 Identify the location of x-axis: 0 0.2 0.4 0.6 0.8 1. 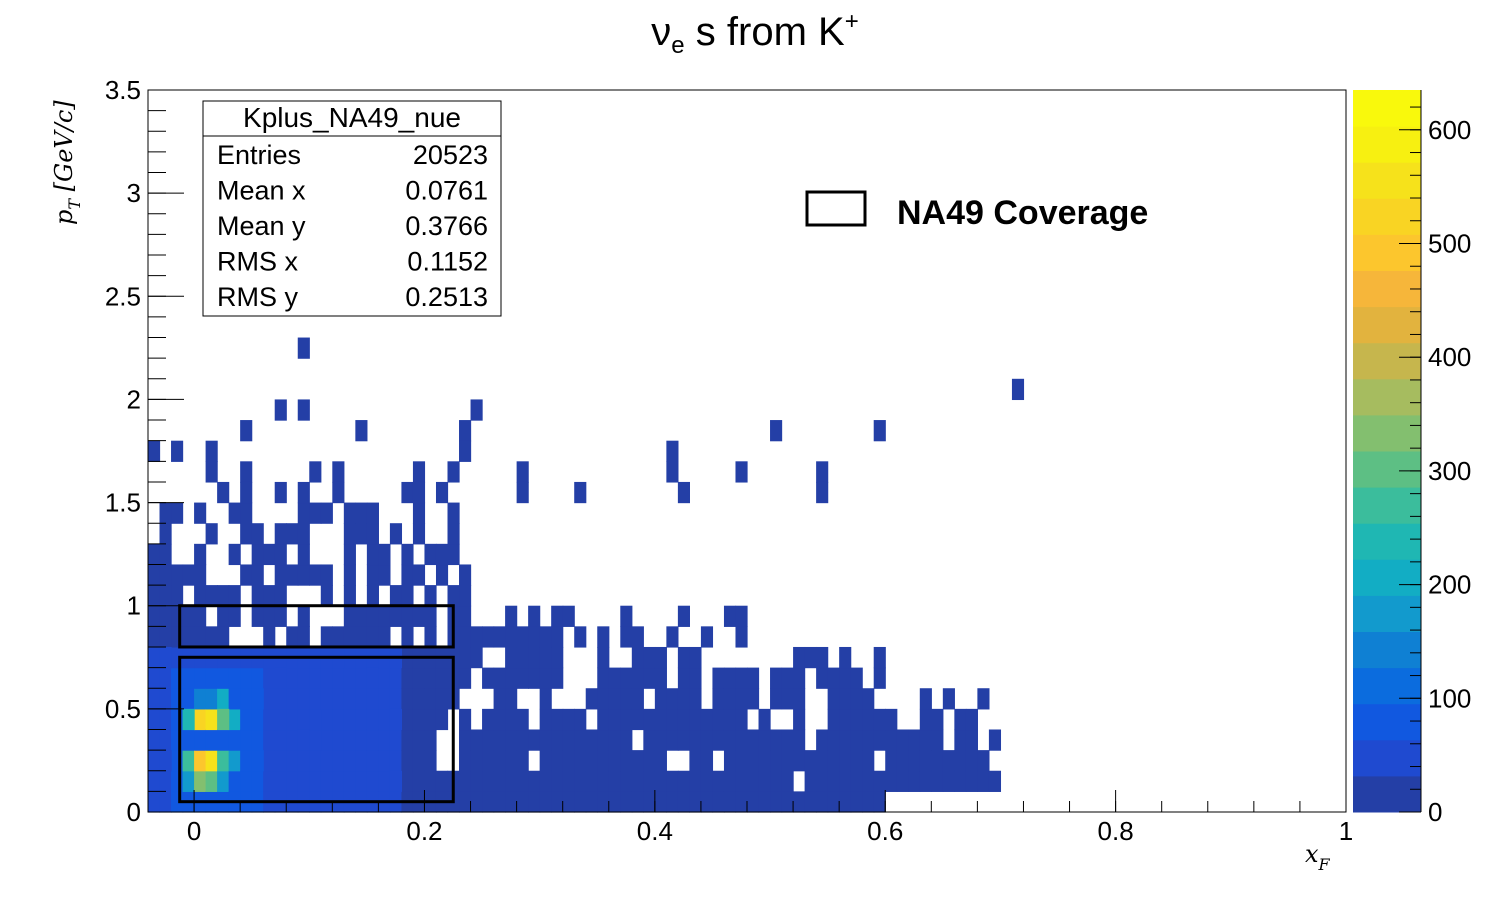
(750, 818).